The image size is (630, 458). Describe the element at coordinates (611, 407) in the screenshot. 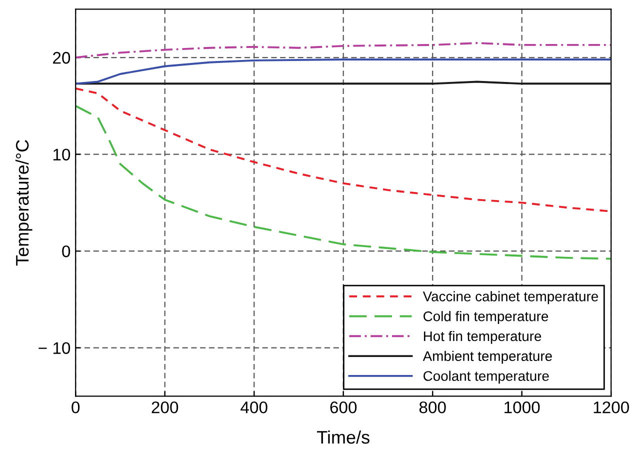

I see `x-tick-label: 1200` at that location.